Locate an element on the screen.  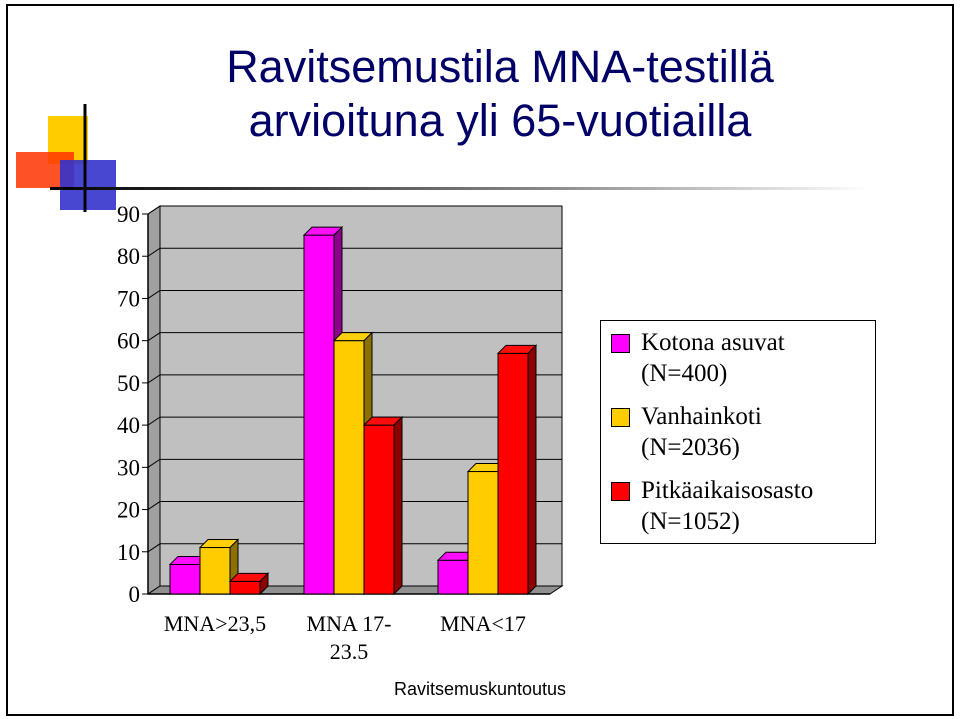
legend-label-pitkaaikaisosasto-1: Pitkäaikaisosasto is located at coordinates (727, 490).